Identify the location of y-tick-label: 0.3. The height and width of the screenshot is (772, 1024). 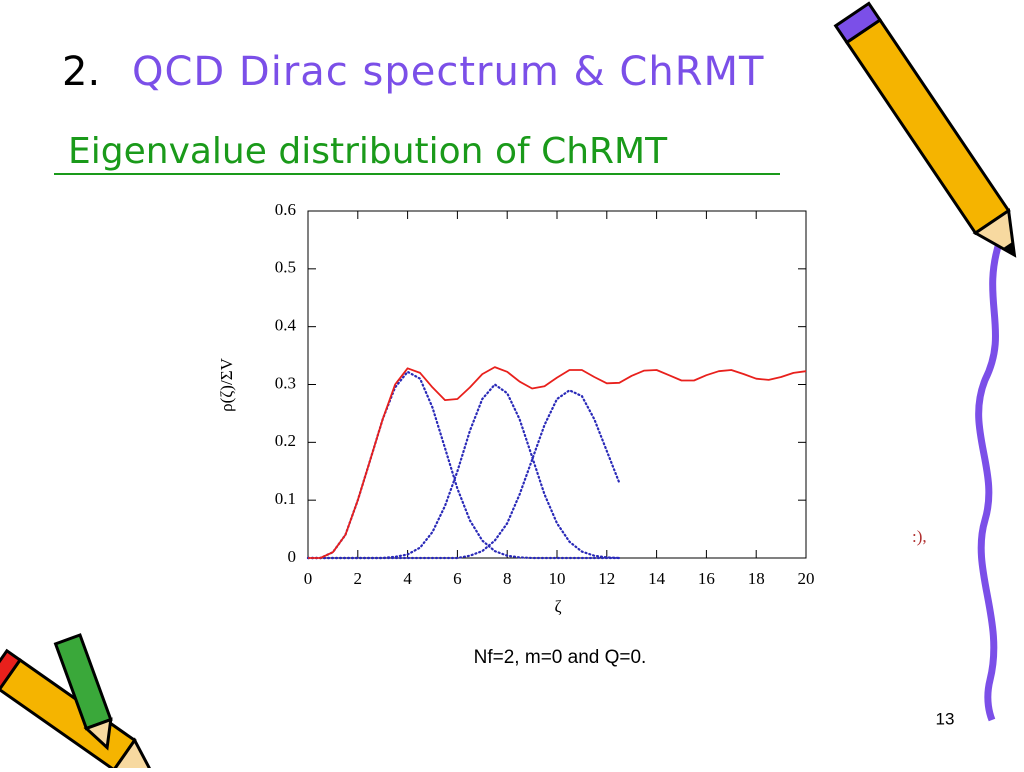
(285, 382).